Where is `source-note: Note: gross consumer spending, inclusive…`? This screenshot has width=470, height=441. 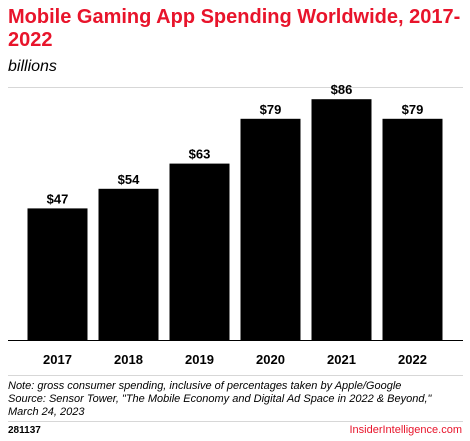
source-note: Note: gross consumer spending, inclusive… is located at coordinates (235, 399).